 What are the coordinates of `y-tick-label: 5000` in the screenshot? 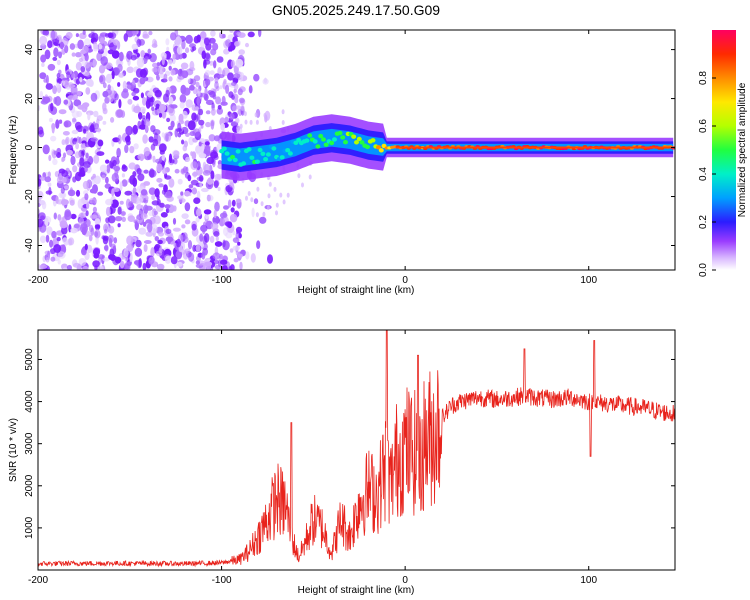 It's located at (29, 359).